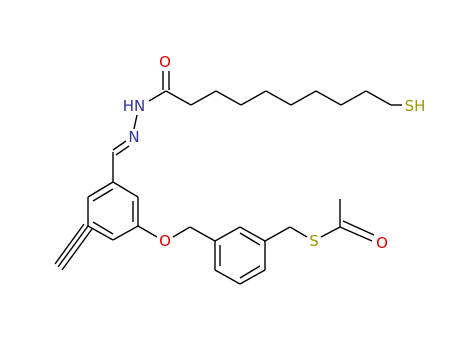  What do you see at coordinates (314, 241) in the screenshot?
I see `atom-label: S` at bounding box center [314, 241].